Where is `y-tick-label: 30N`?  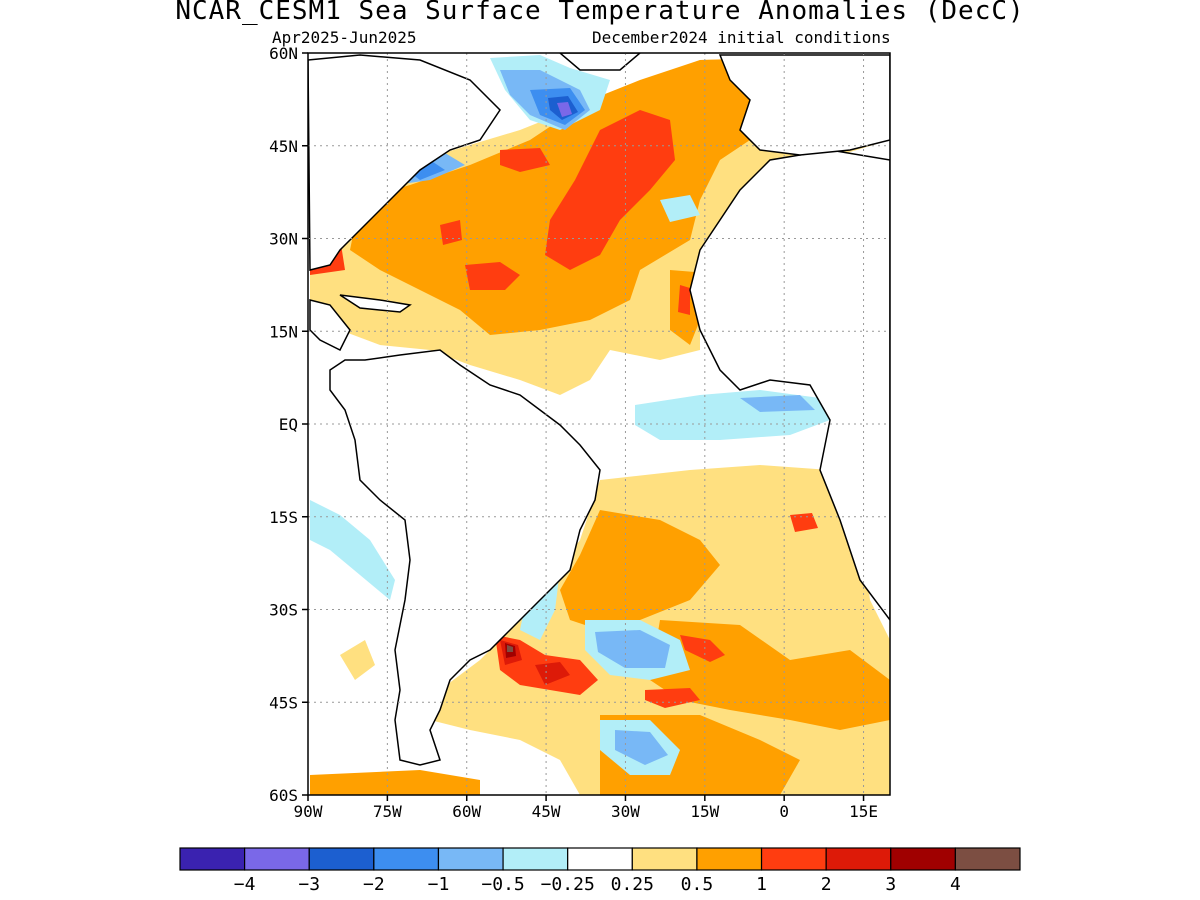 y-tick-label: 30N is located at coordinates (283, 239).